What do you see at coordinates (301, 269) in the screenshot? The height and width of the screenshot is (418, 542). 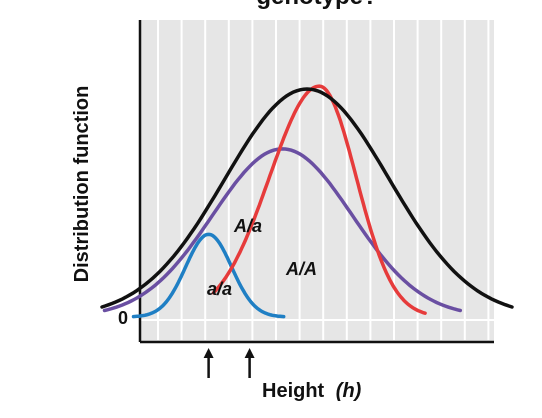 I see `series-label-AA: A/A` at bounding box center [301, 269].